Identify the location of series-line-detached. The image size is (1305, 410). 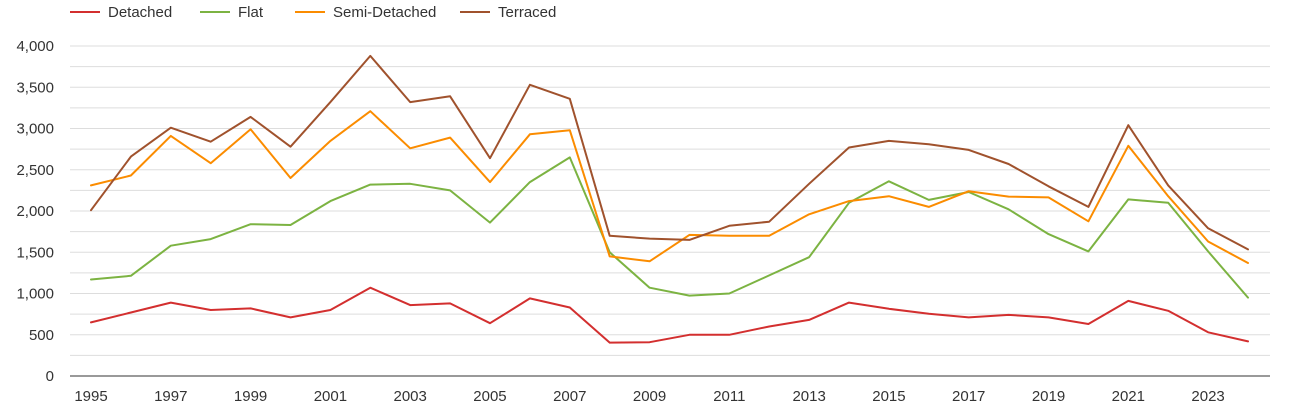
(669, 315).